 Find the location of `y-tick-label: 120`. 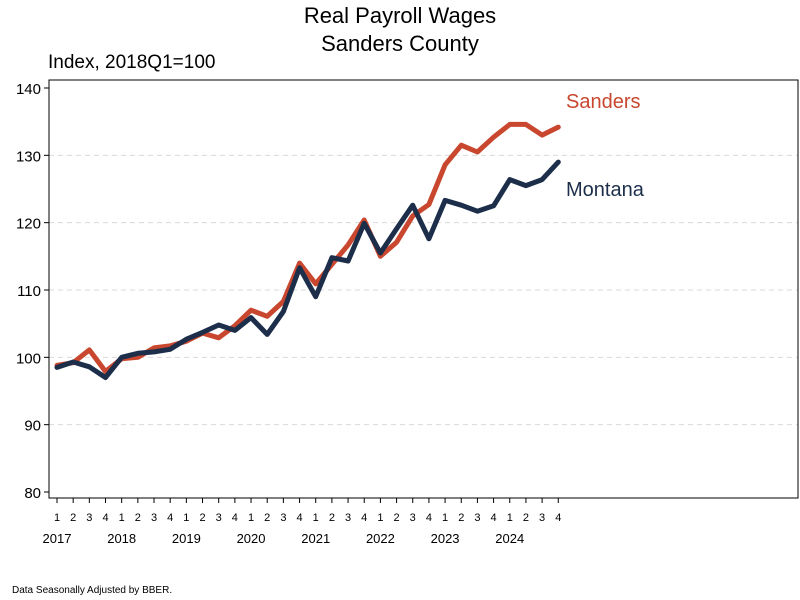

y-tick-label: 120 is located at coordinates (28, 224).